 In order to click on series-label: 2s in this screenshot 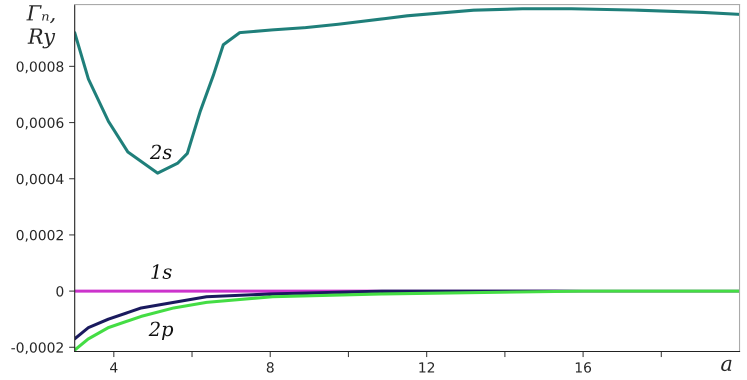, I will do `click(161, 152)`.